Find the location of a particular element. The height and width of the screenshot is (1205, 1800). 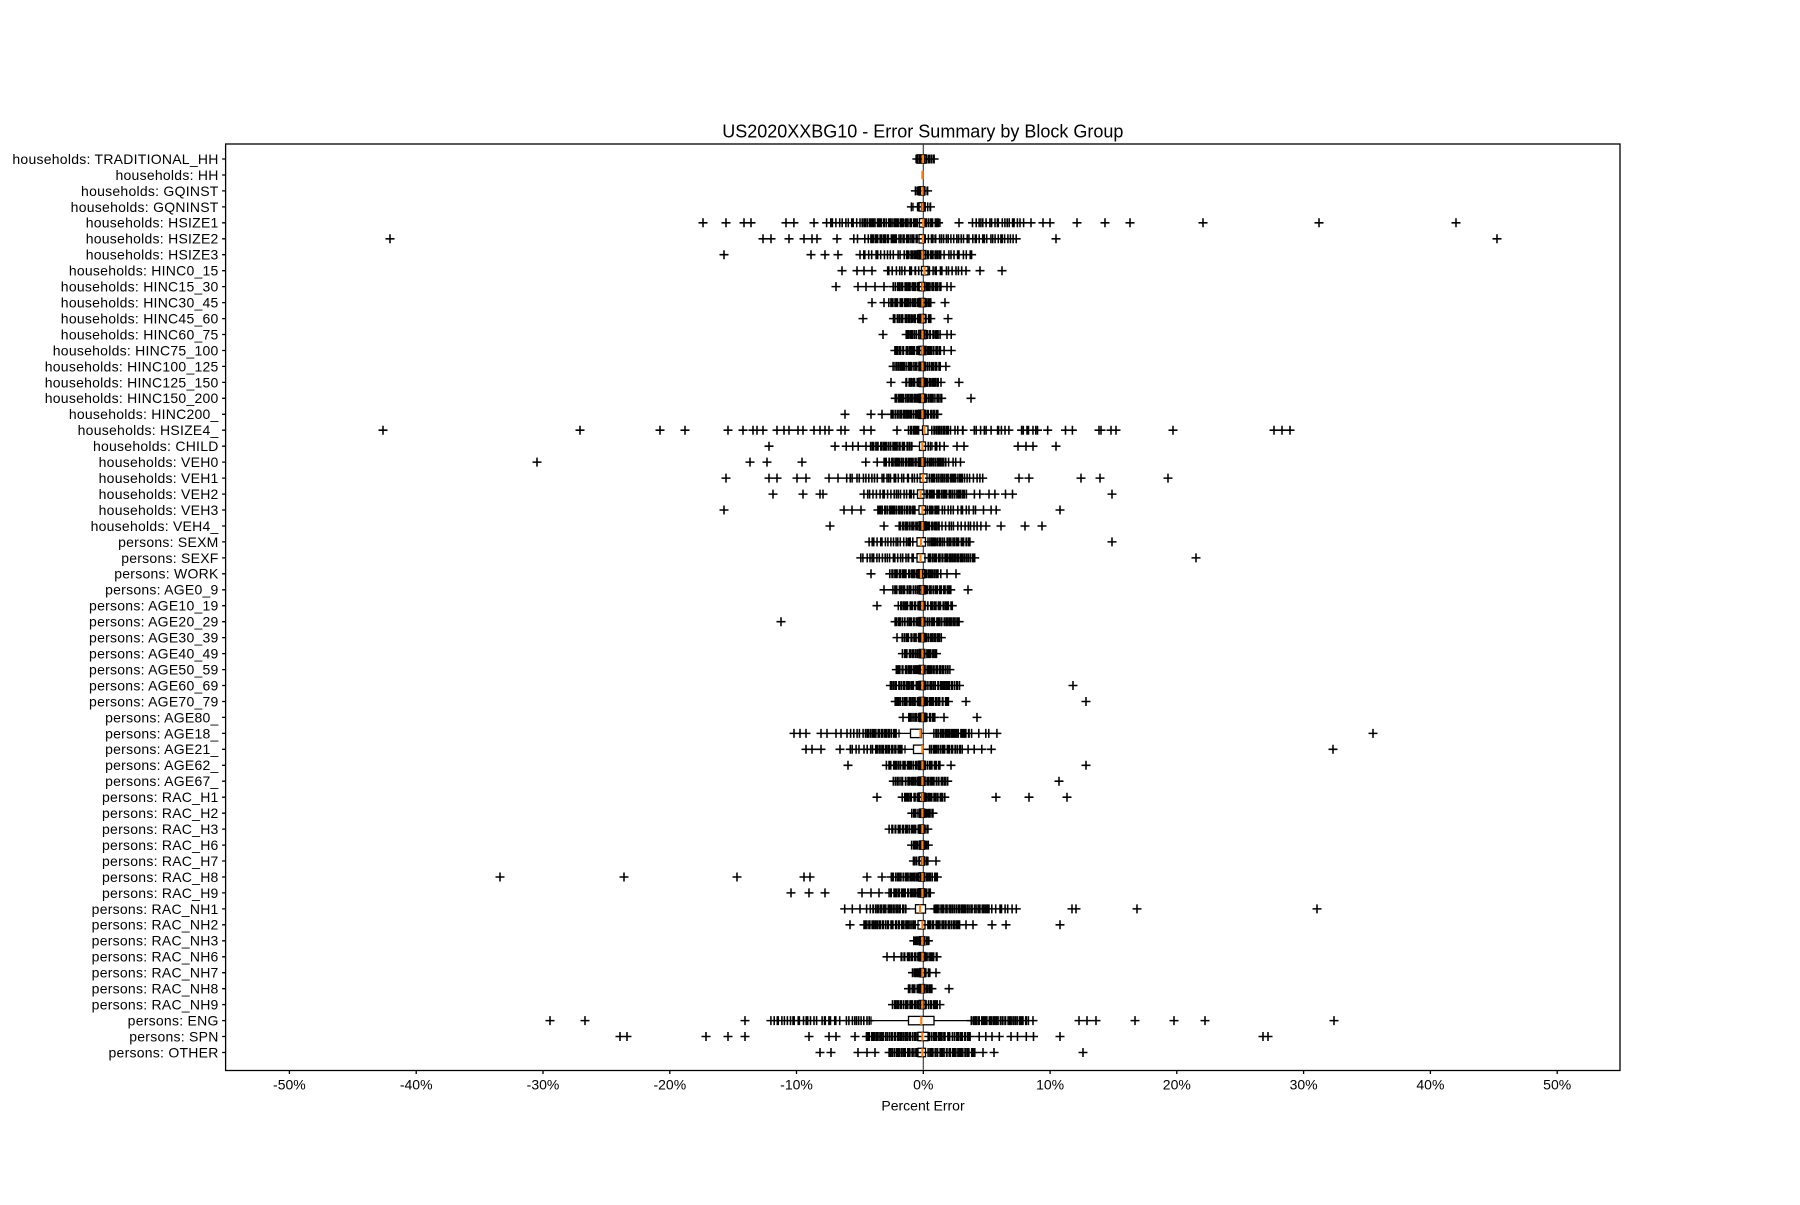

svg-text: persons: RAC_NH3 is located at coordinates (155, 941).